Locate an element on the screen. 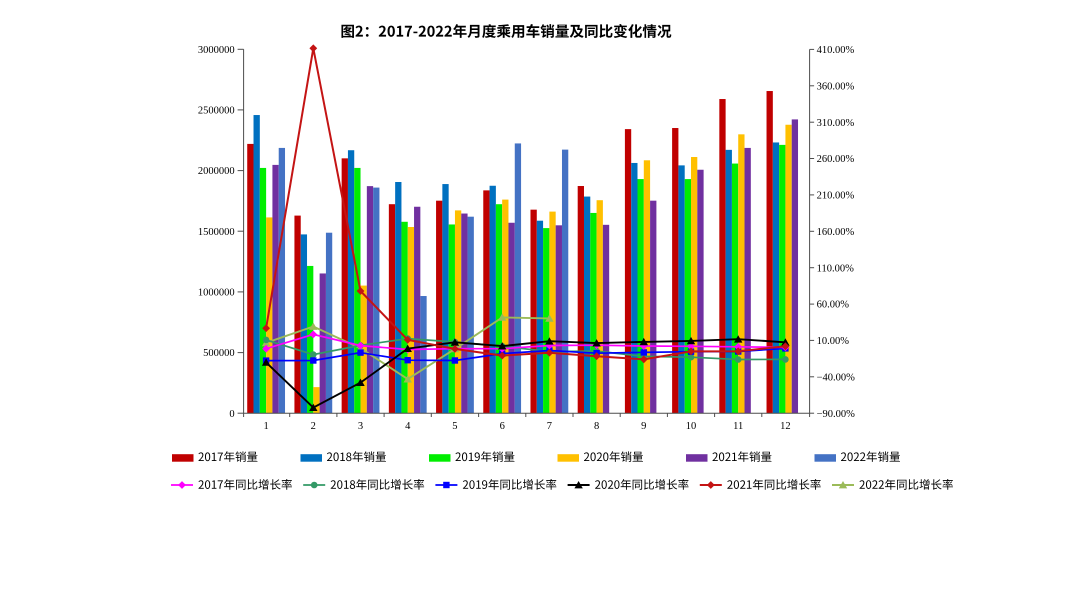 This screenshot has height=600, width=1080. svg-text: 0 is located at coordinates (231, 414).